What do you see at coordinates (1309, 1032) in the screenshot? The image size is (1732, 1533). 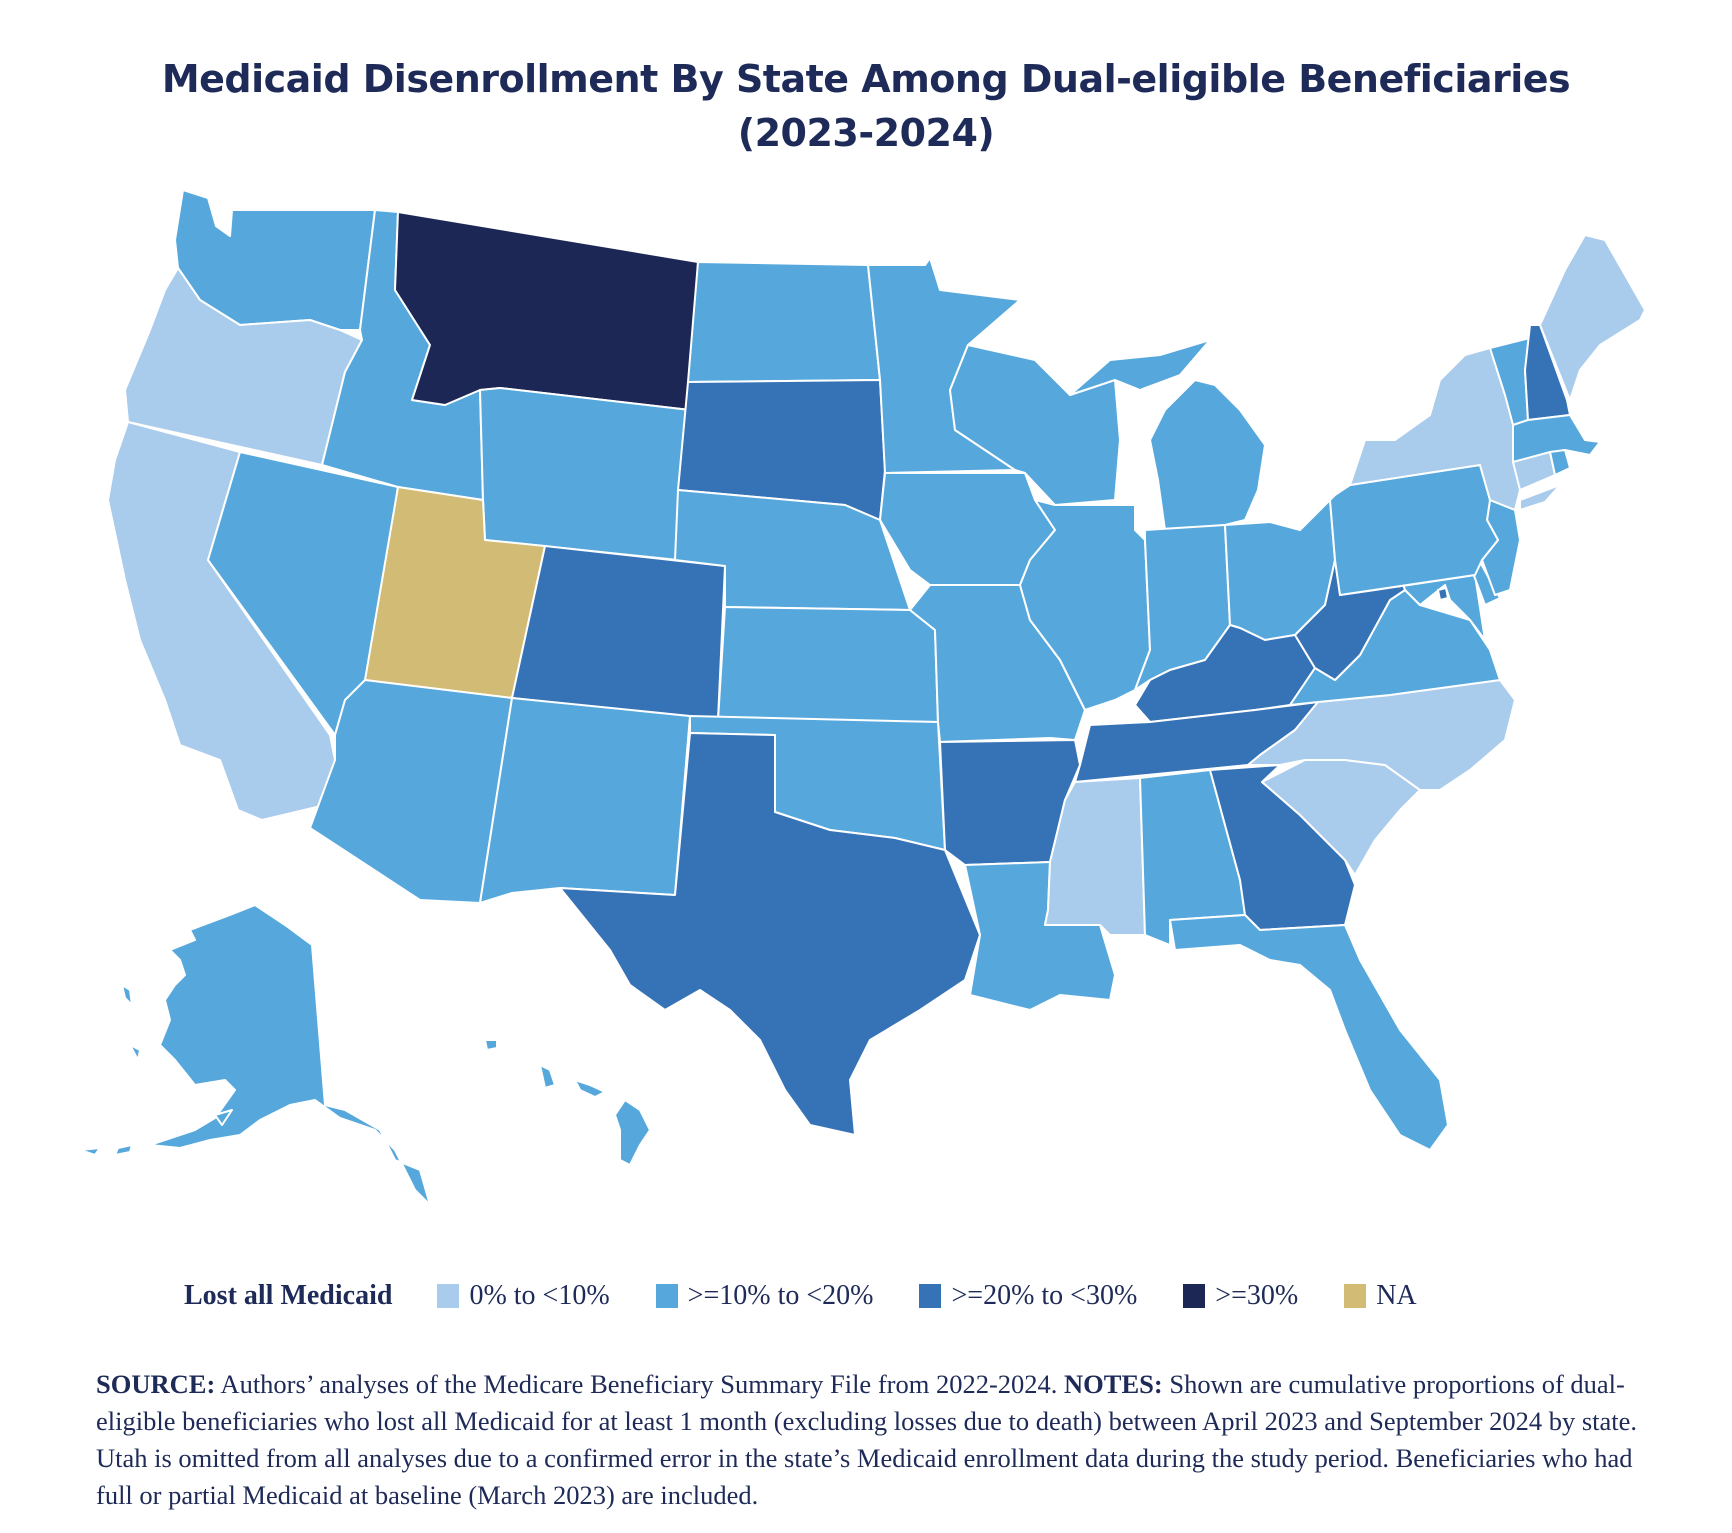 I see `state-fl` at bounding box center [1309, 1032].